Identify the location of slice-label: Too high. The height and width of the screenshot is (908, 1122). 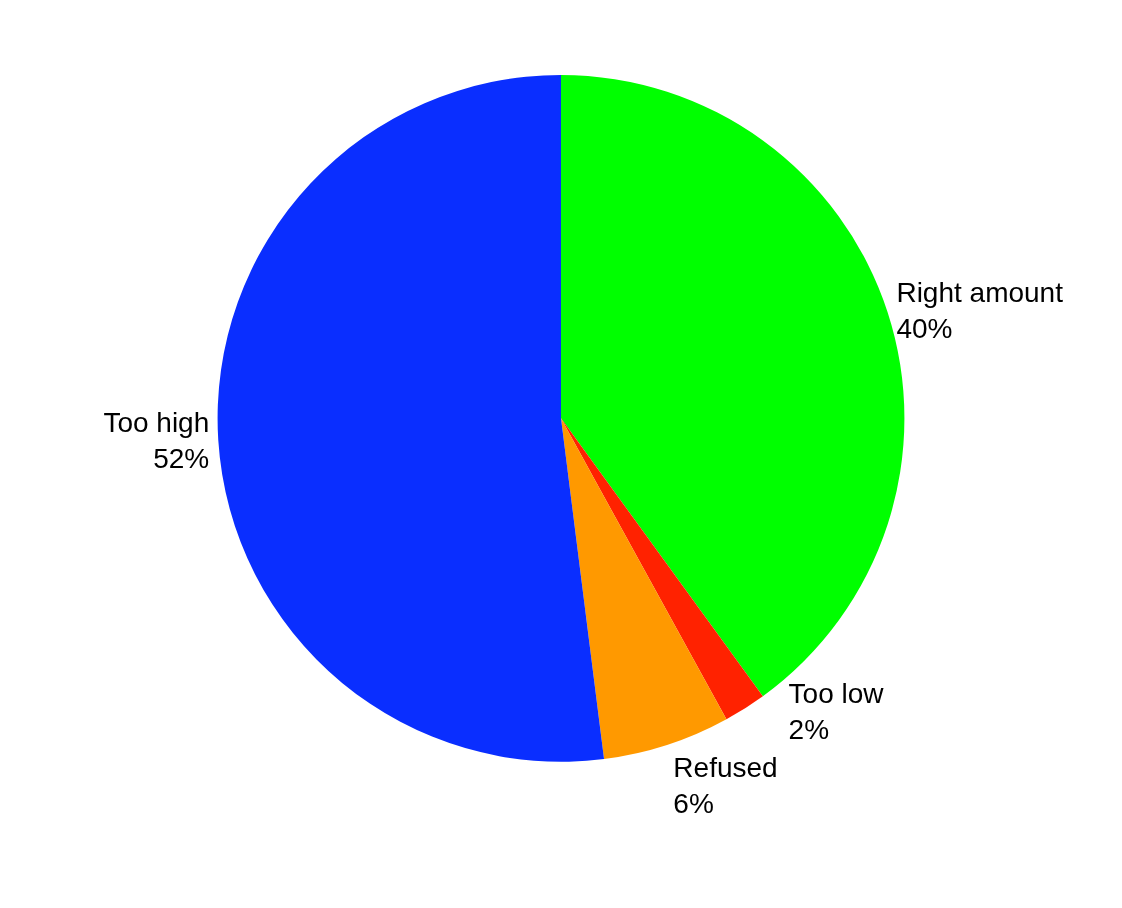
(156, 422).